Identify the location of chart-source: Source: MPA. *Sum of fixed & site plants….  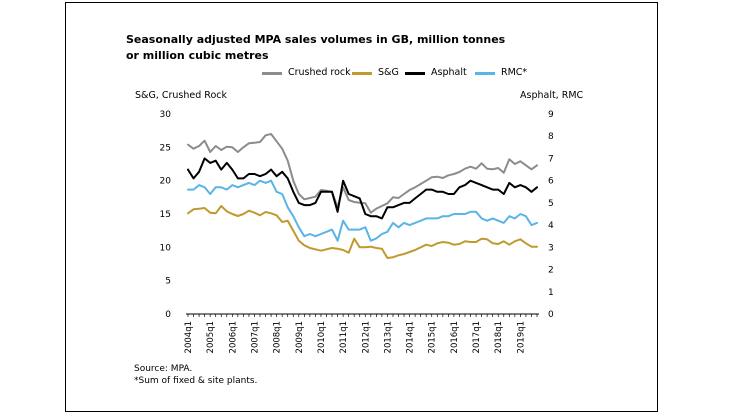
(195, 375).